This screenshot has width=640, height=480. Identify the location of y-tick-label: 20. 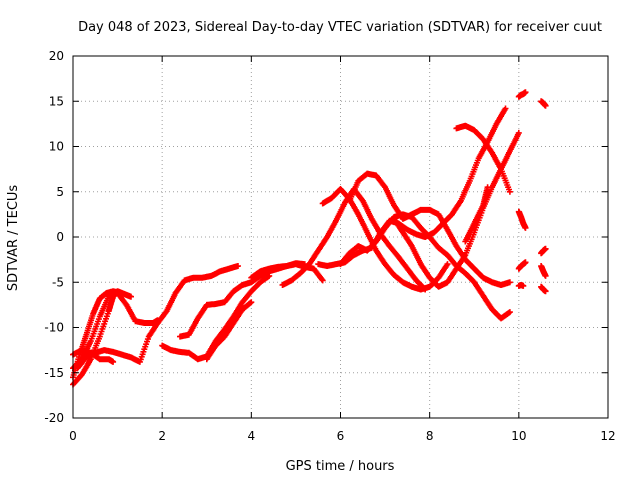
(56, 56).